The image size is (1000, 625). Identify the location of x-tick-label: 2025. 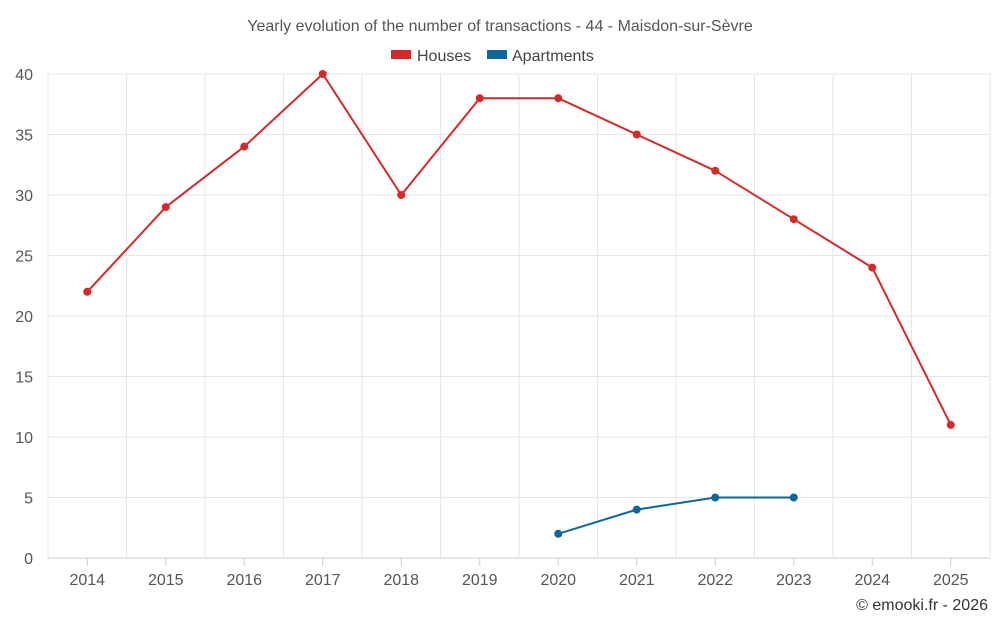
(951, 580).